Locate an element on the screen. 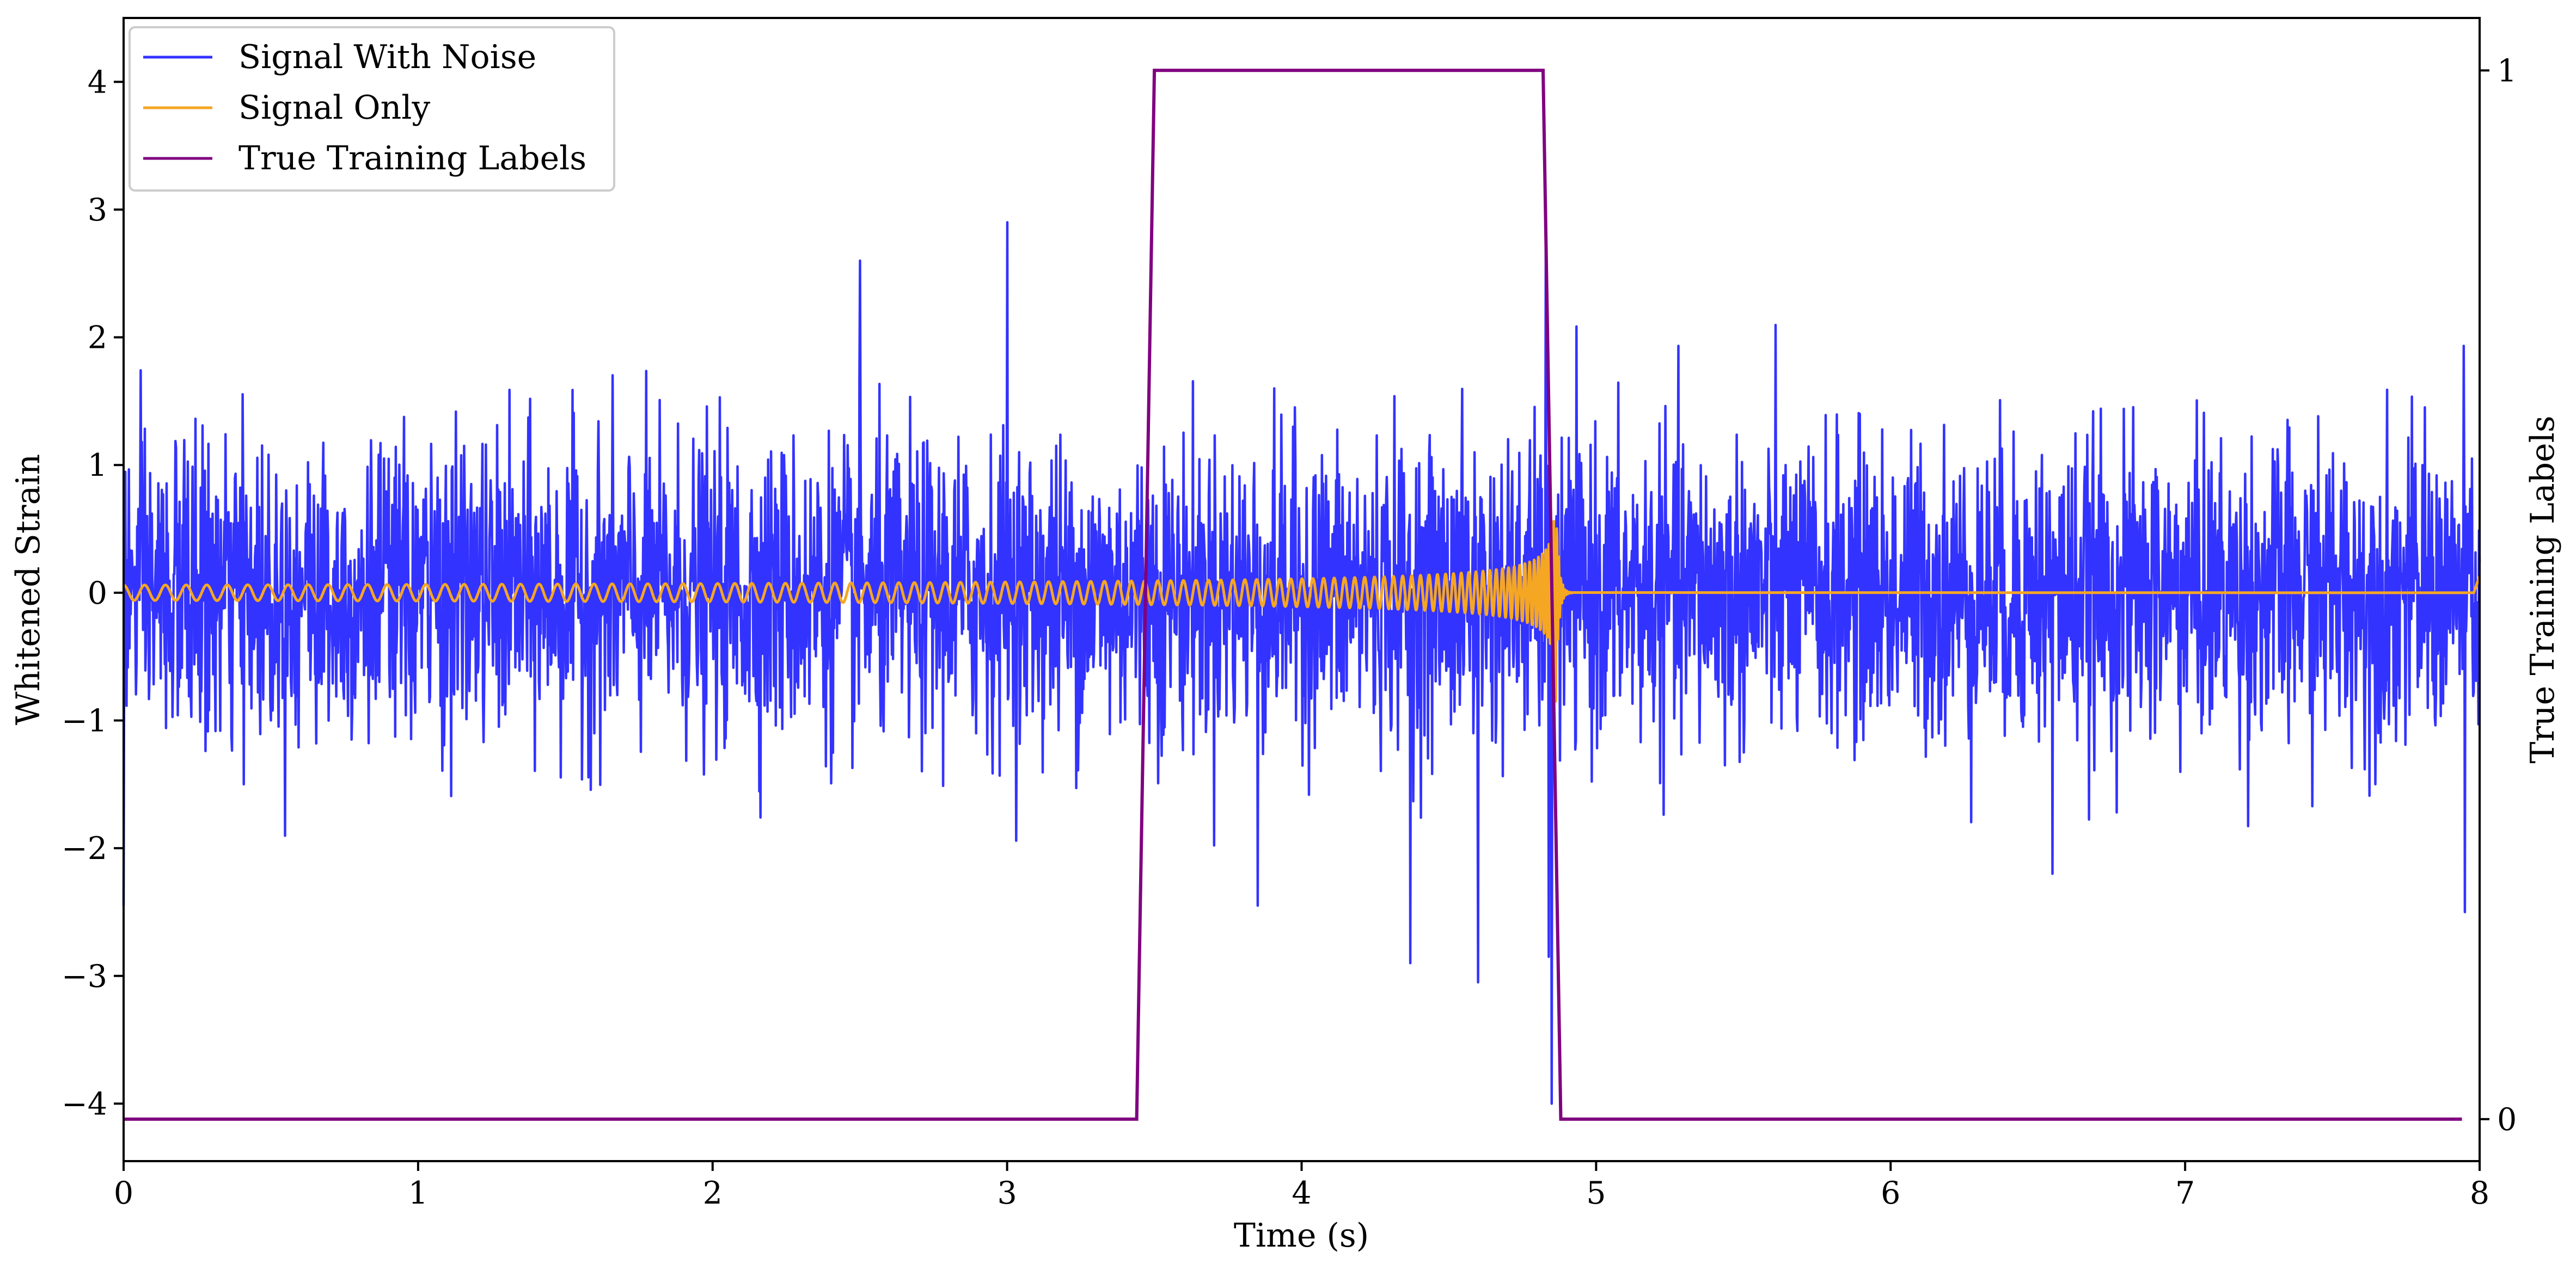 This screenshot has width=2576, height=1270. x-tick-label: 2 is located at coordinates (713, 1193).